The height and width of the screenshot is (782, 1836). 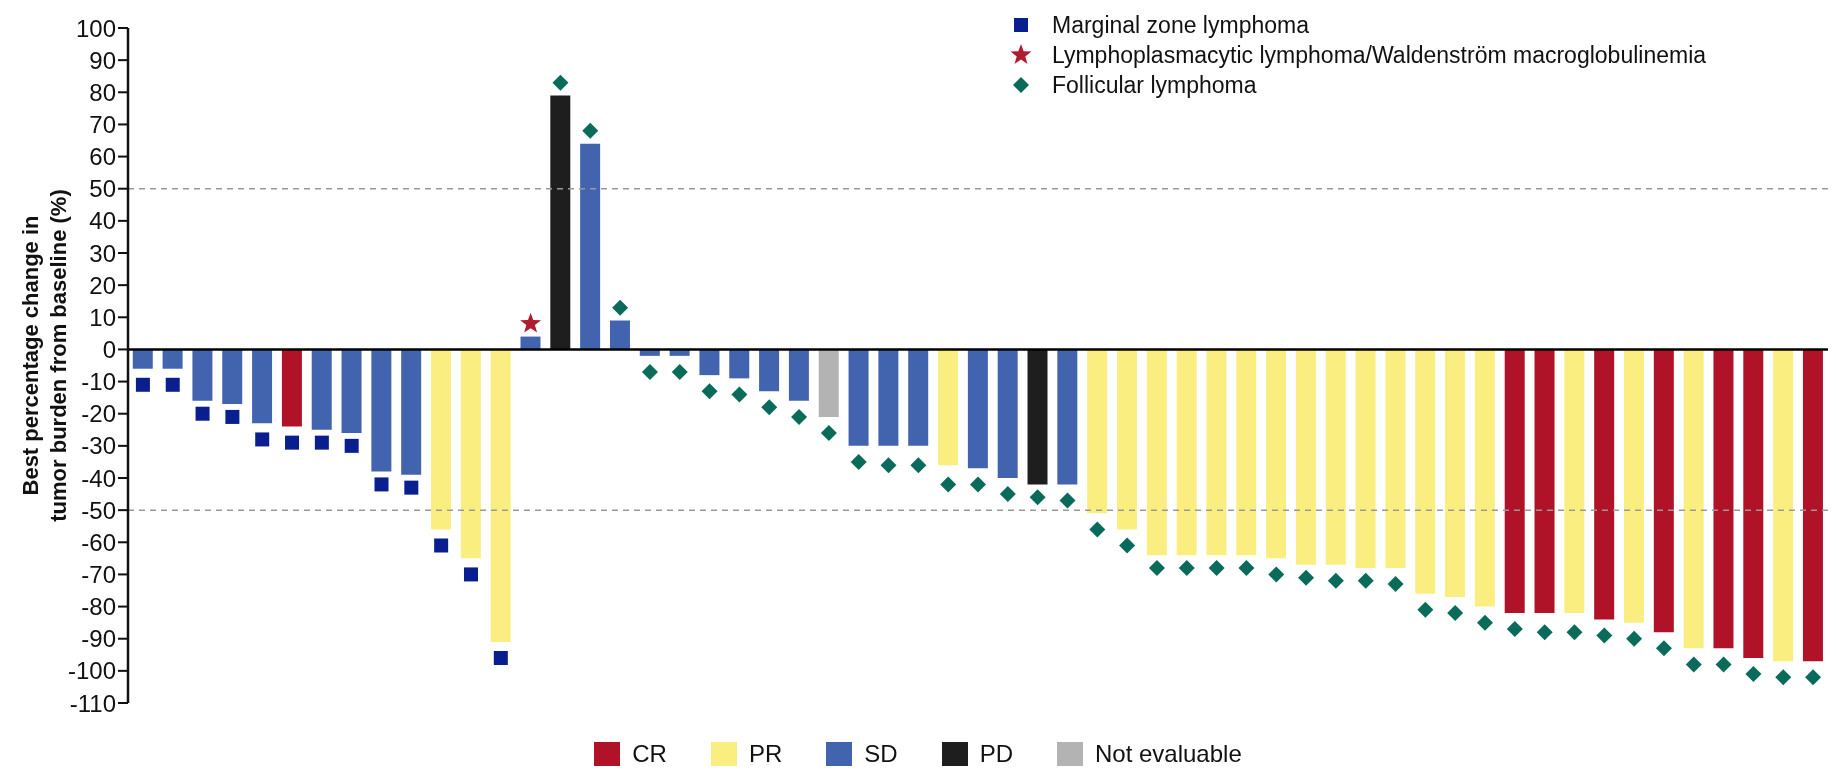 What do you see at coordinates (98, 382) in the screenshot?
I see `y-tick-label: -10` at bounding box center [98, 382].